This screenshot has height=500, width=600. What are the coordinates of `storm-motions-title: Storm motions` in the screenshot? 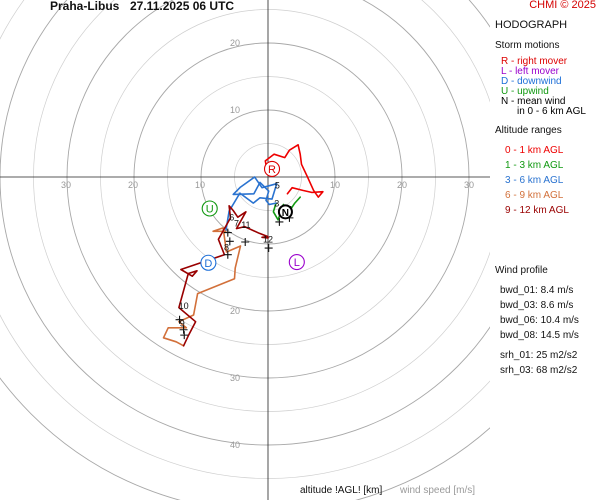 It's located at (527, 45).